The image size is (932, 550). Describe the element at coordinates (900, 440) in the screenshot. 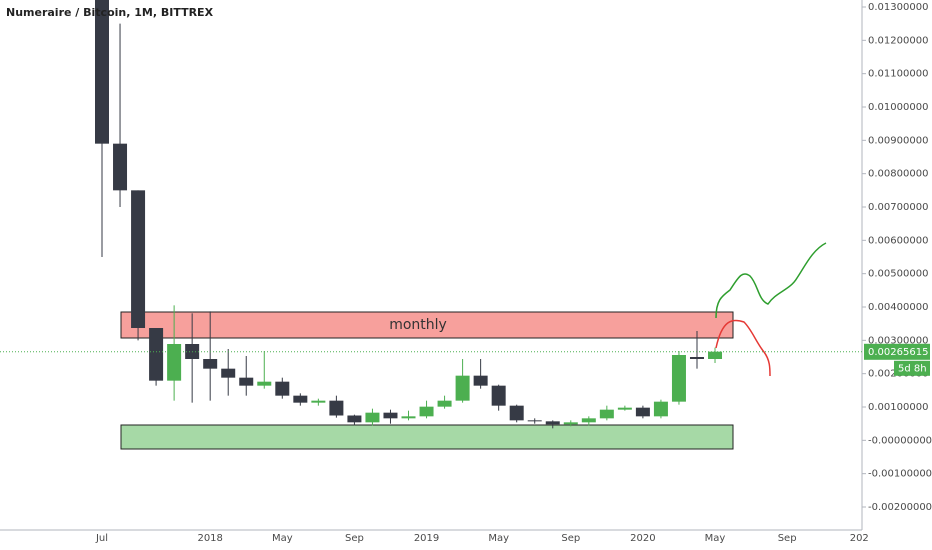

I see `y-tick-label: -0.00000000` at that location.